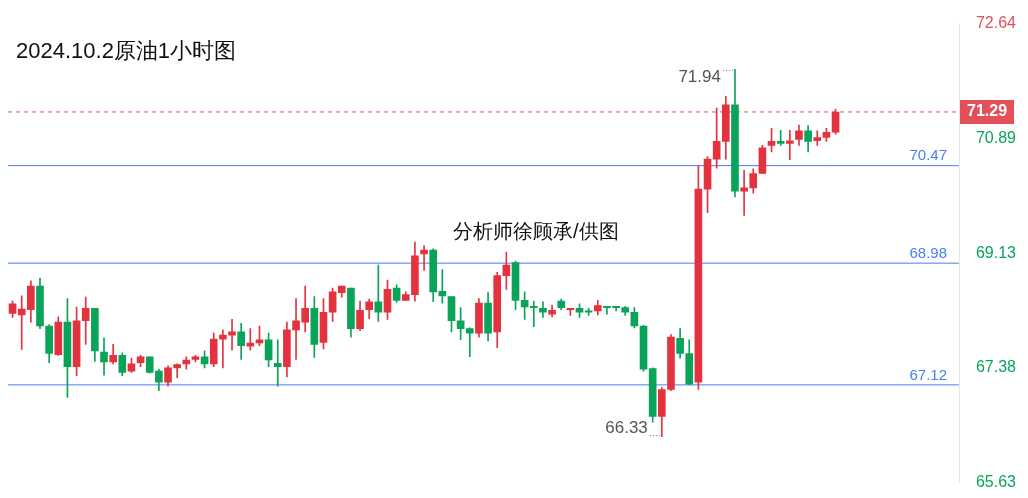  I want to click on y-tick-label: 70.89, so click(996, 137).